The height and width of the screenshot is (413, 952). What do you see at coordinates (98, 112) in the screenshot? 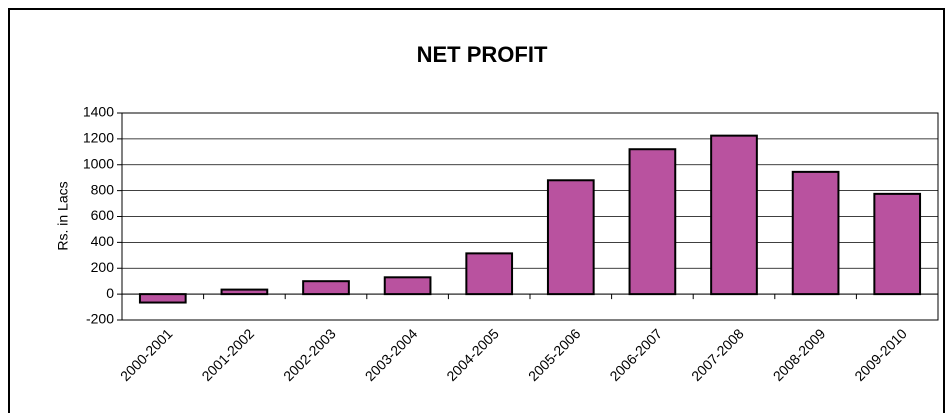
I see `y-tick-label: 1400` at bounding box center [98, 112].